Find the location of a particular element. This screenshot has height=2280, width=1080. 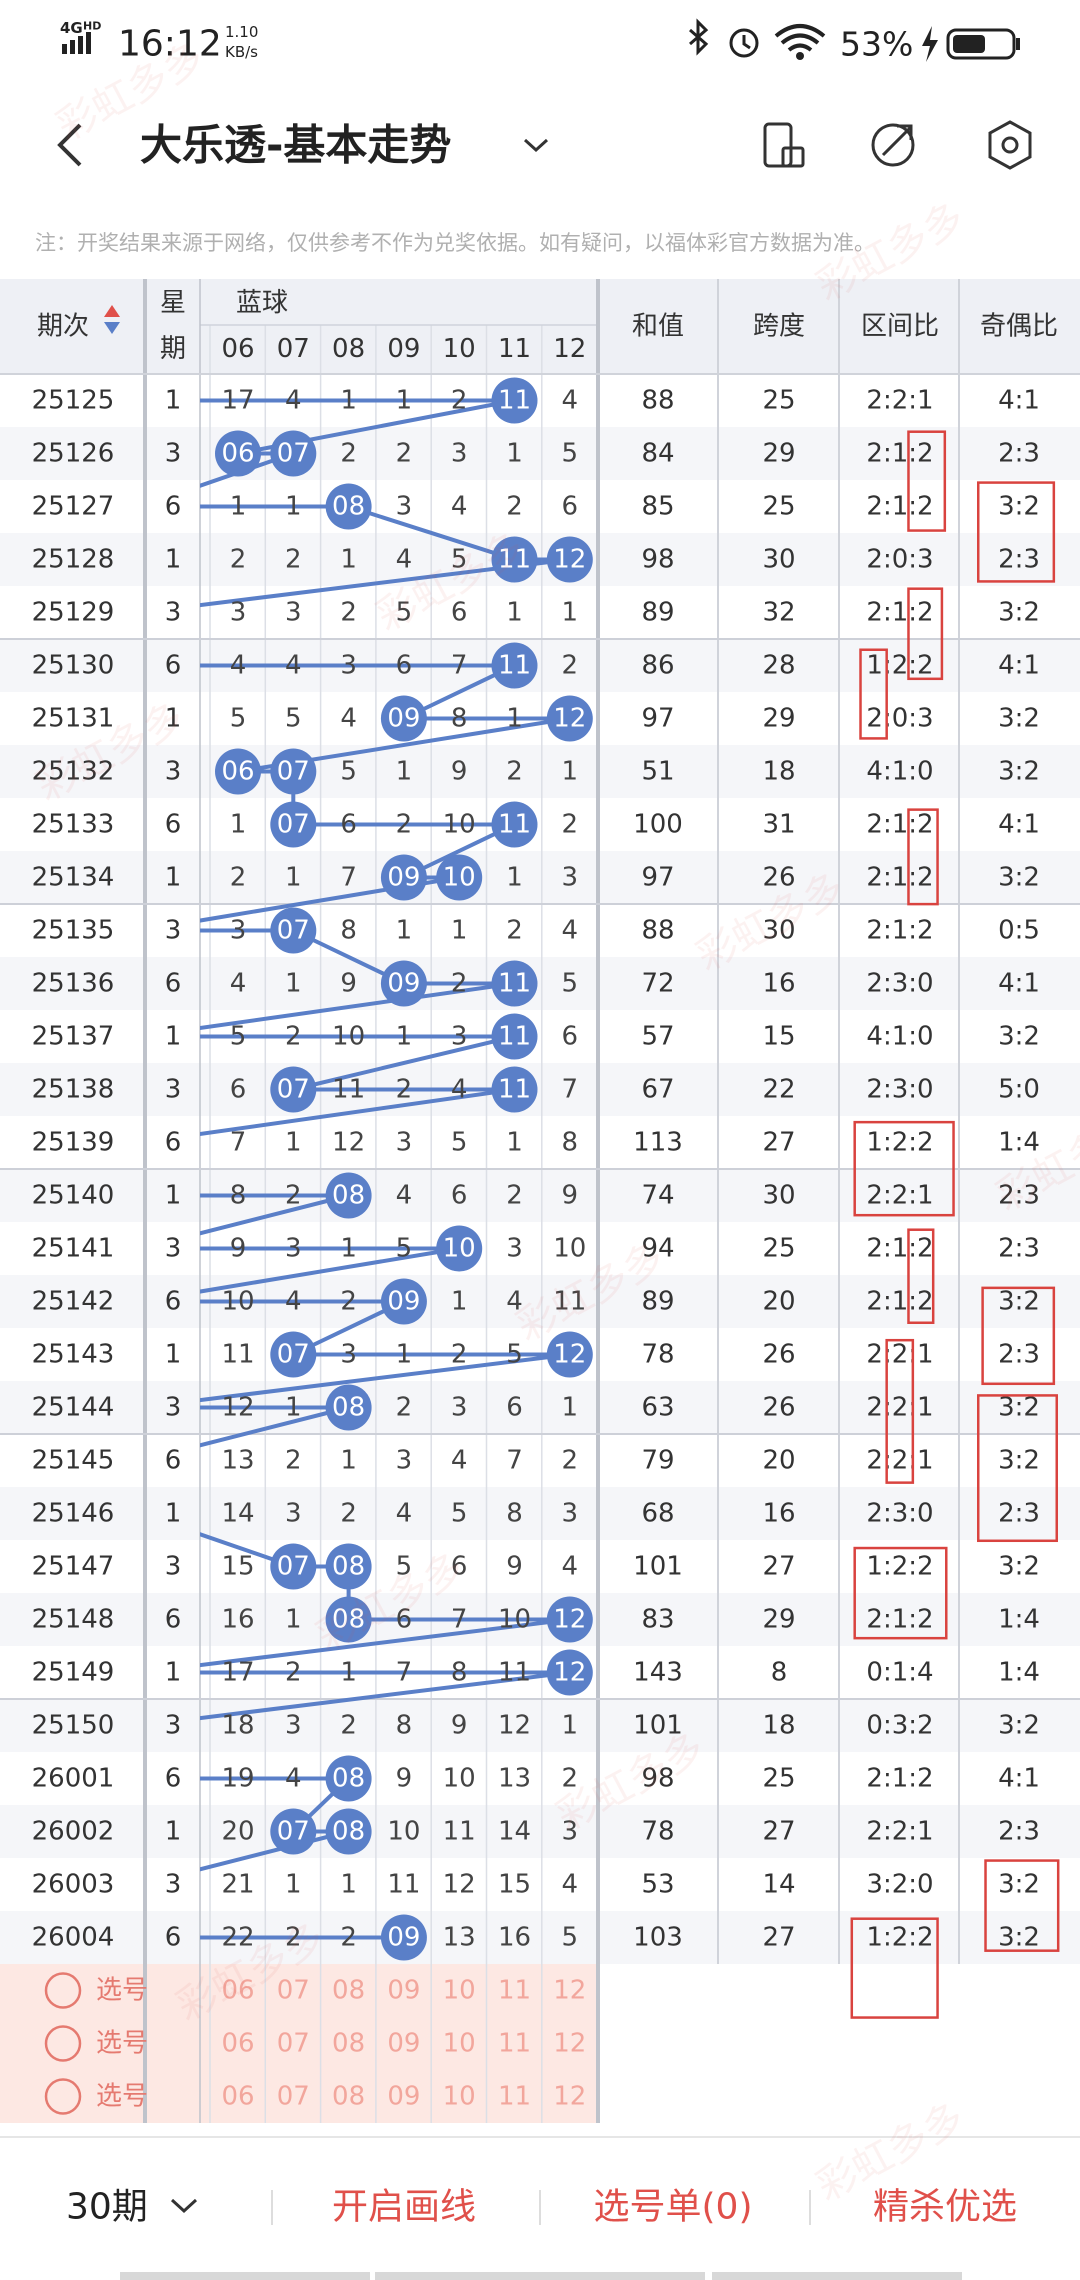

miss-count: 17 is located at coordinates (237, 401).